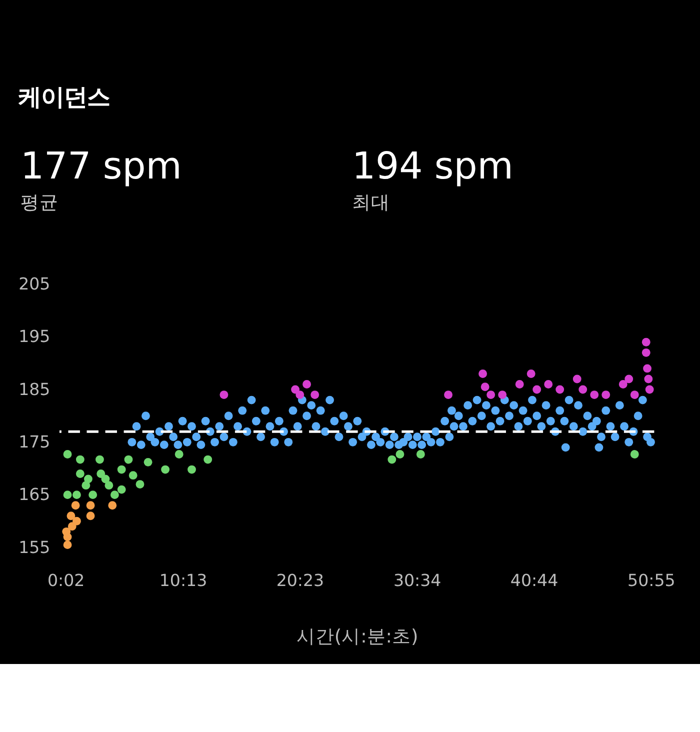  What do you see at coordinates (433, 166) in the screenshot?
I see `text: 194 spm` at bounding box center [433, 166].